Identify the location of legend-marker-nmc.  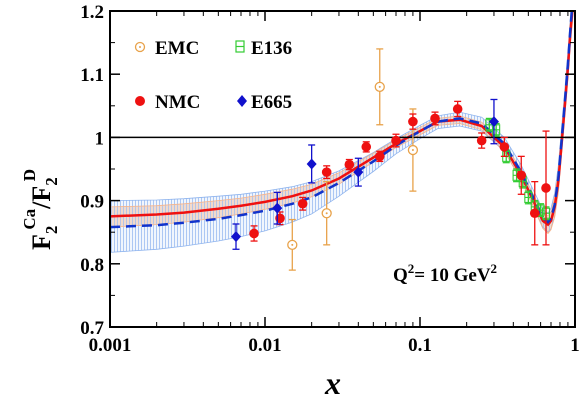
(140, 101).